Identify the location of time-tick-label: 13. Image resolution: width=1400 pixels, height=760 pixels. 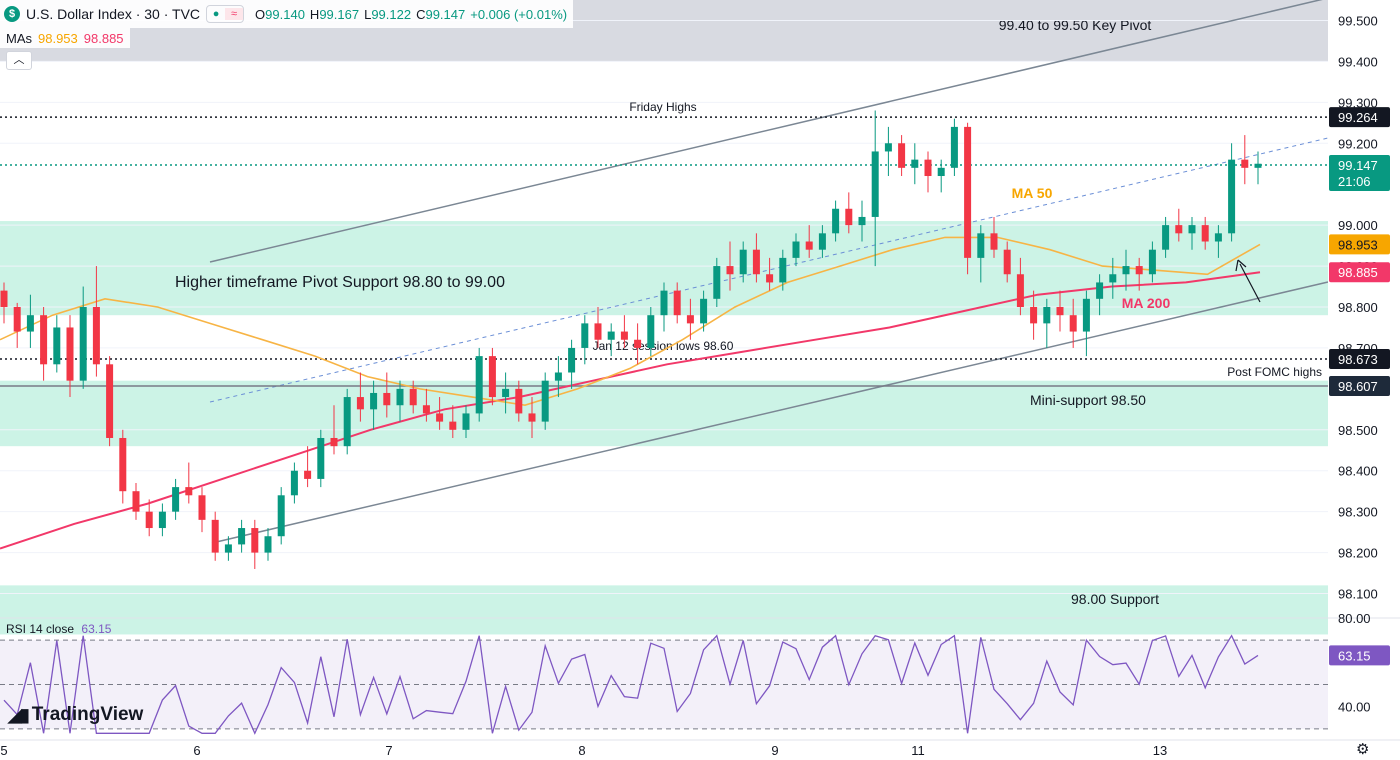
(1160, 750).